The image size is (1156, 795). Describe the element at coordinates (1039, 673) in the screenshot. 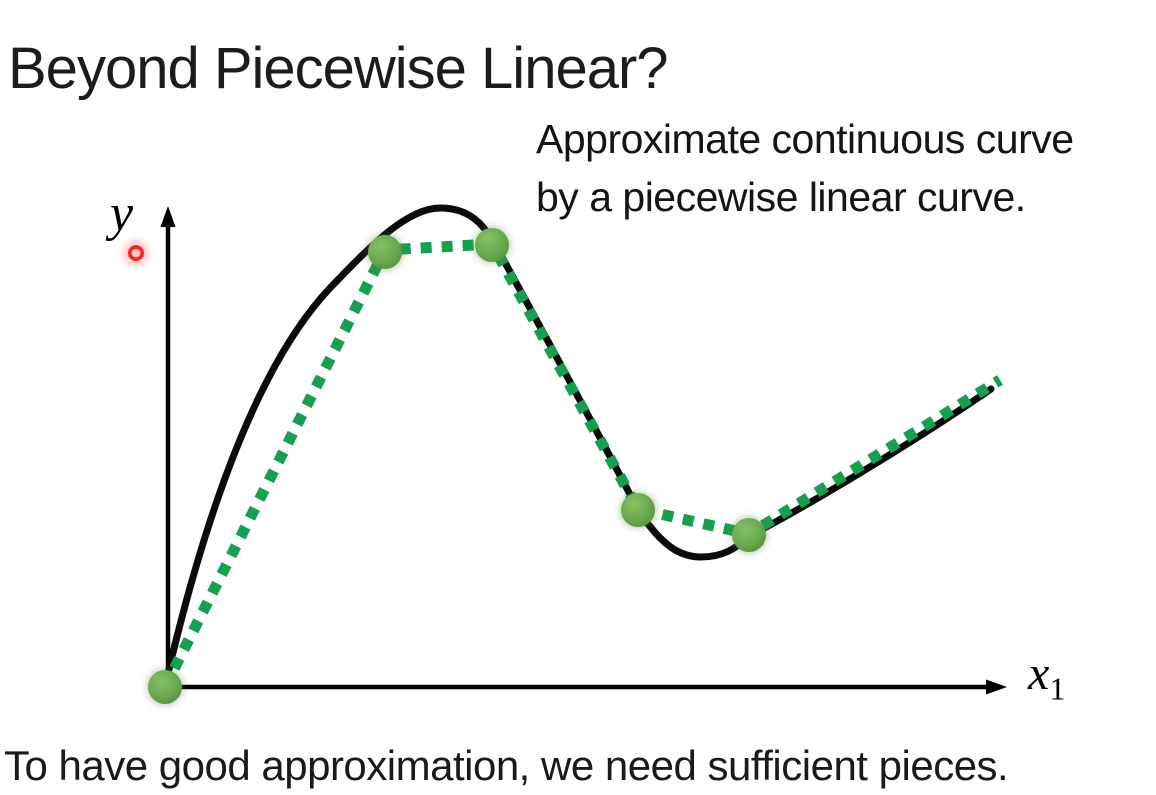

I see `x-axis-label-base: x` at that location.